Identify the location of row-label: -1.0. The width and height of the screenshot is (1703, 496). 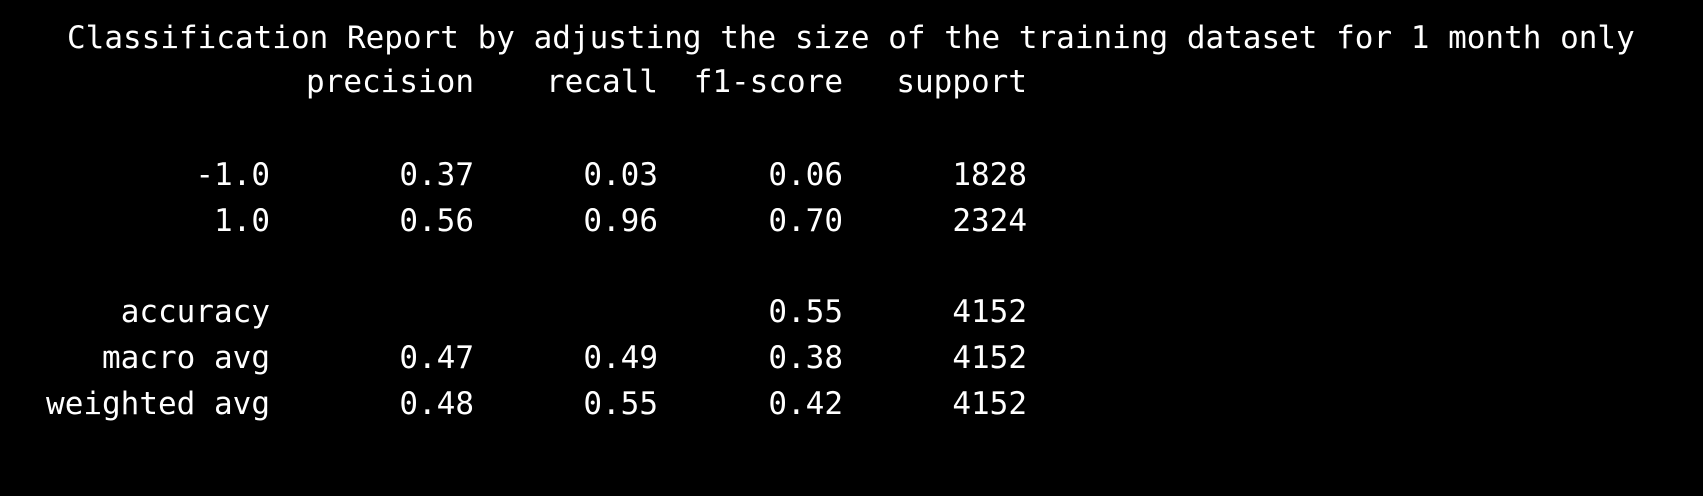
(232, 175).